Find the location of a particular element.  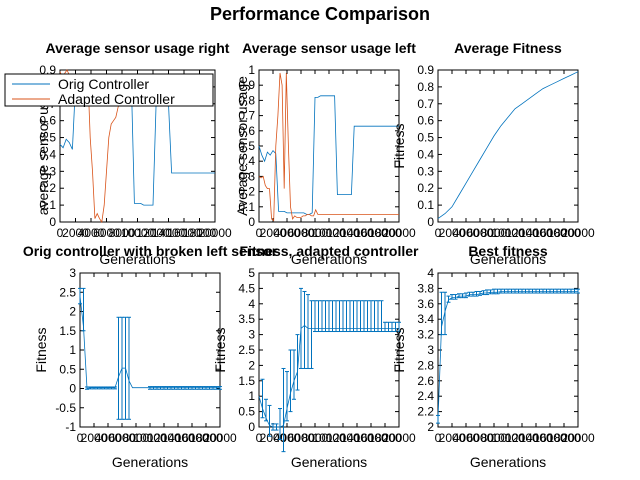

ax4-ytick-label: 0 is located at coordinates (72, 389).